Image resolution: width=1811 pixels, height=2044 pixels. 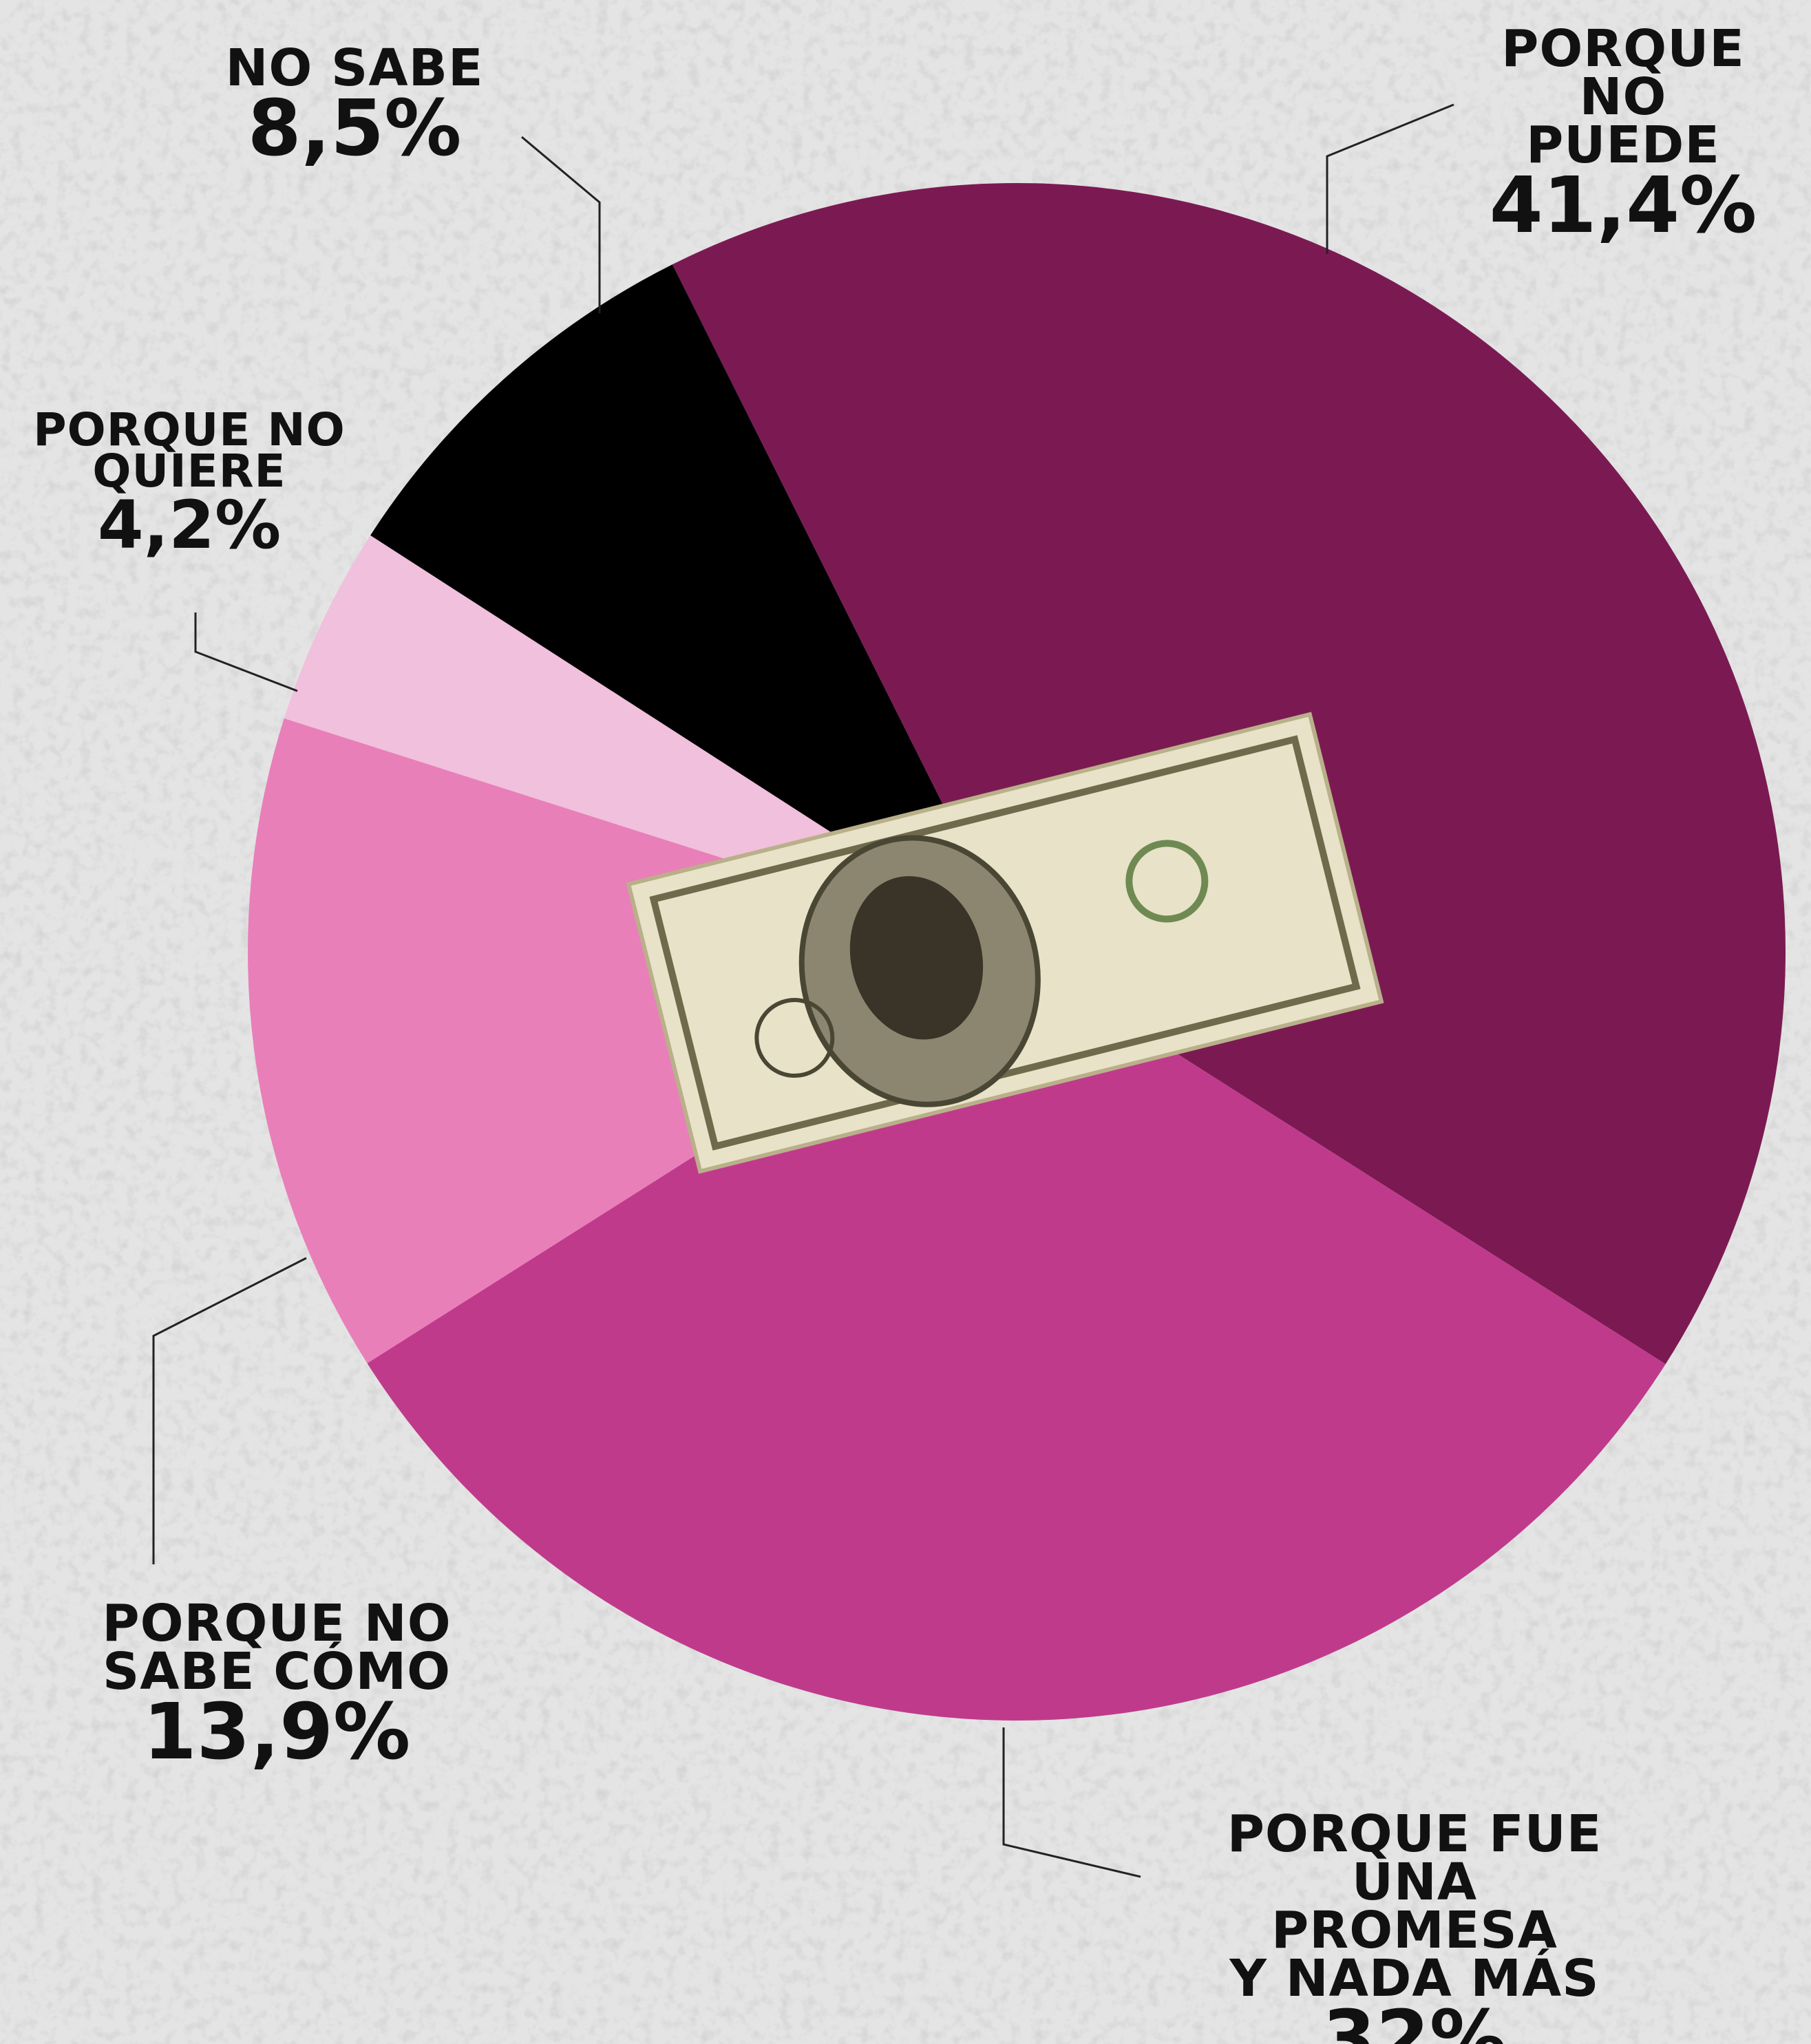 What do you see at coordinates (354, 68) in the screenshot?
I see `category-label: NO SABE` at bounding box center [354, 68].